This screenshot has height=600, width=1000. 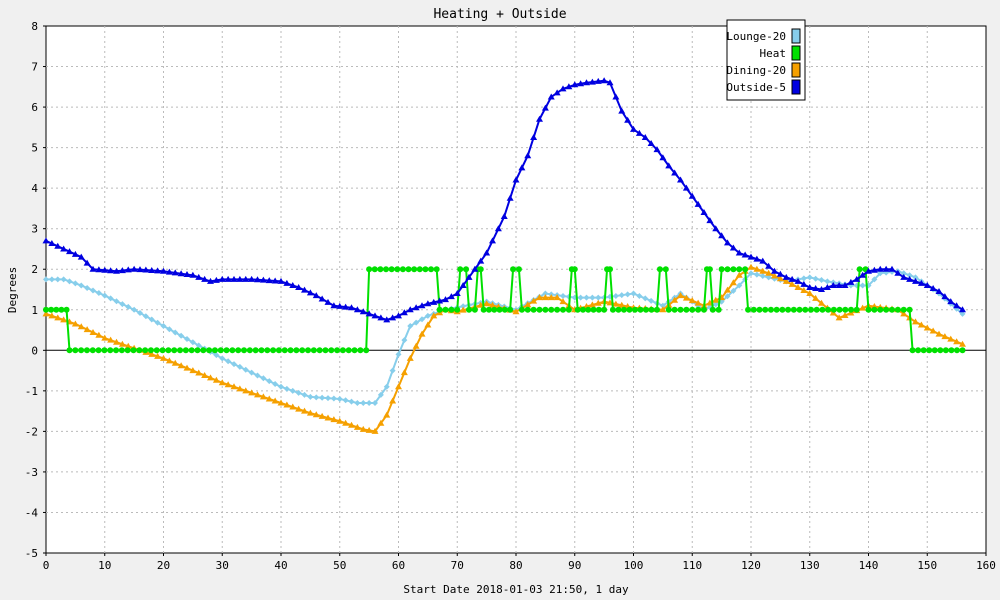 I want to click on chart-title: Heating + Outside, so click(x=499, y=14).